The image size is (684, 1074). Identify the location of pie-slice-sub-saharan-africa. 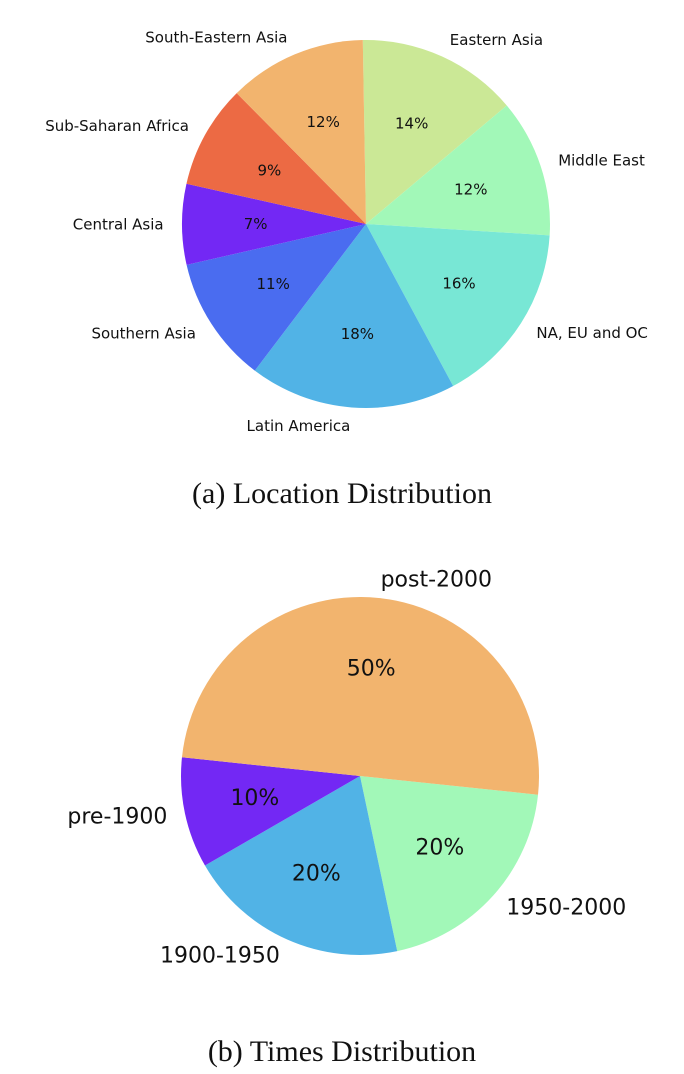
(276, 158).